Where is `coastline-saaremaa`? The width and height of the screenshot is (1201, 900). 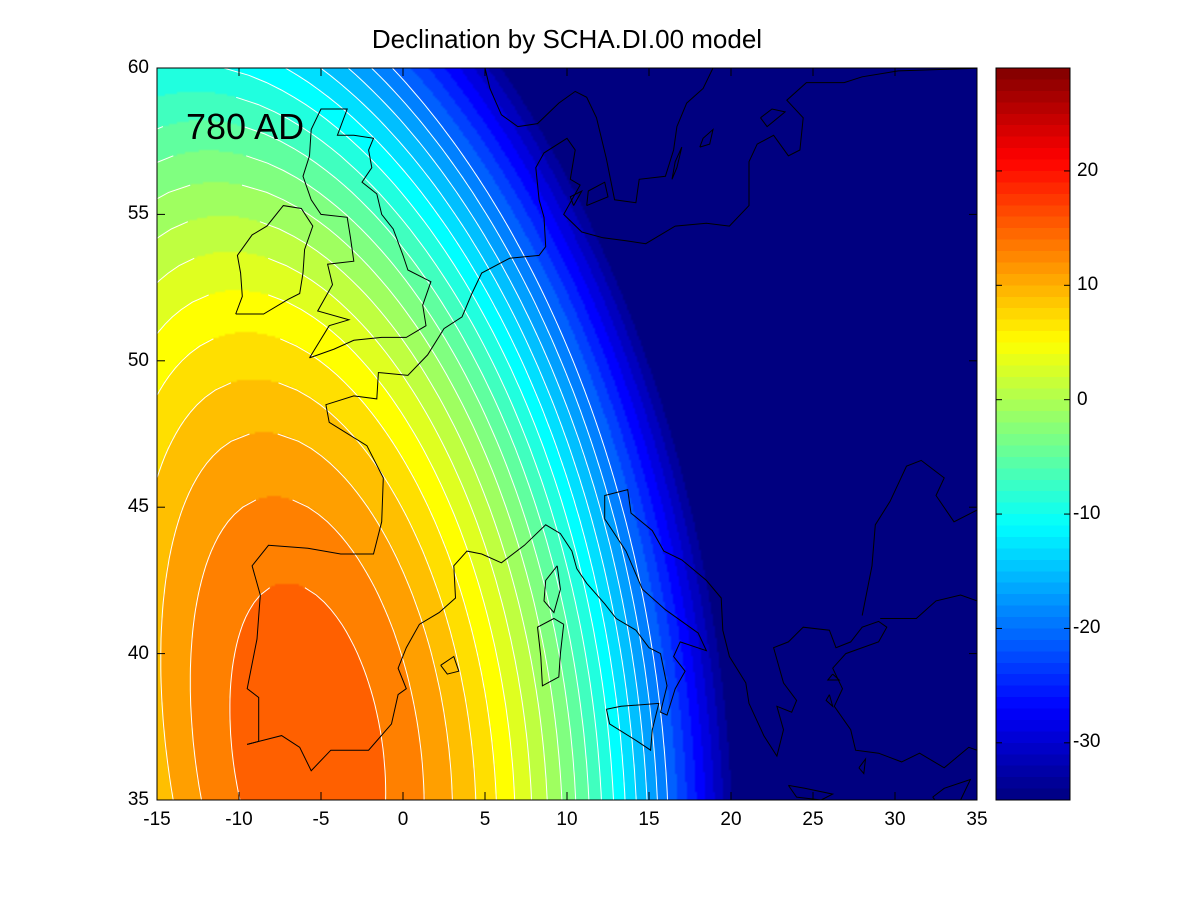 coastline-saaremaa is located at coordinates (773, 118).